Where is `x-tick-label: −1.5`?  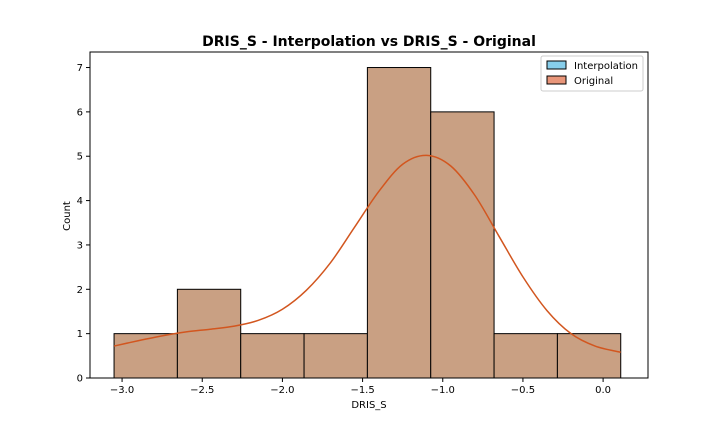
x-tick-label: −1.5 is located at coordinates (362, 390).